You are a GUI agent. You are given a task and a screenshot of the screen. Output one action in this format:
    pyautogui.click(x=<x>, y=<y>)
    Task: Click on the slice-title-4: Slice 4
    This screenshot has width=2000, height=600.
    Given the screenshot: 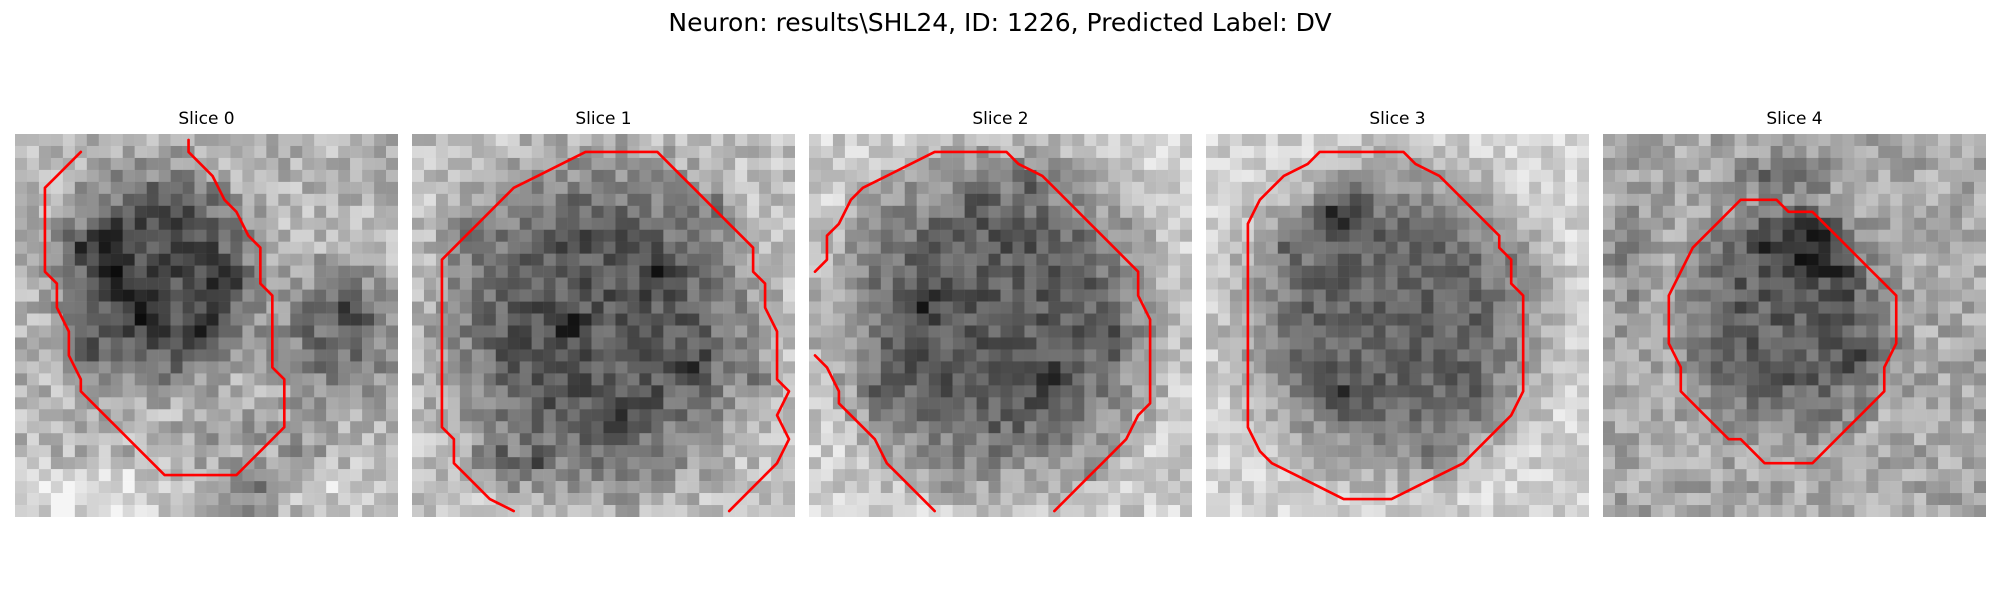 What is the action you would take?
    pyautogui.click(x=1794, y=119)
    